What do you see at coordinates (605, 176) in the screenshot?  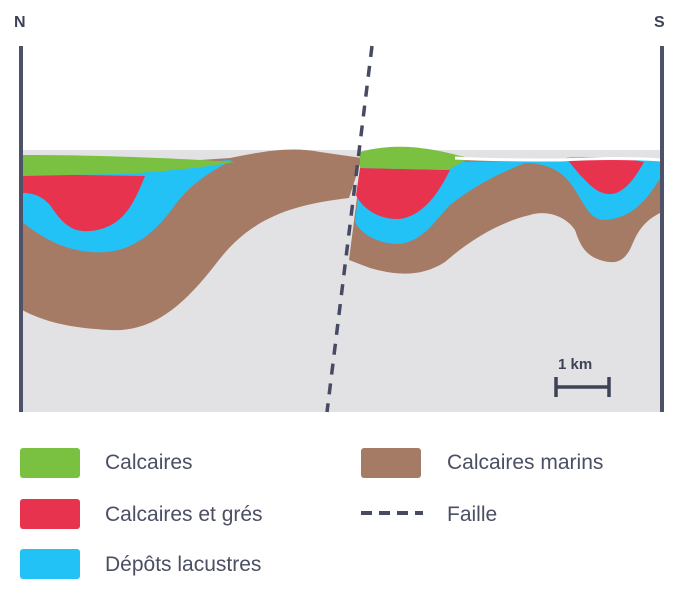 I see `calcaires-gres-right-basin` at bounding box center [605, 176].